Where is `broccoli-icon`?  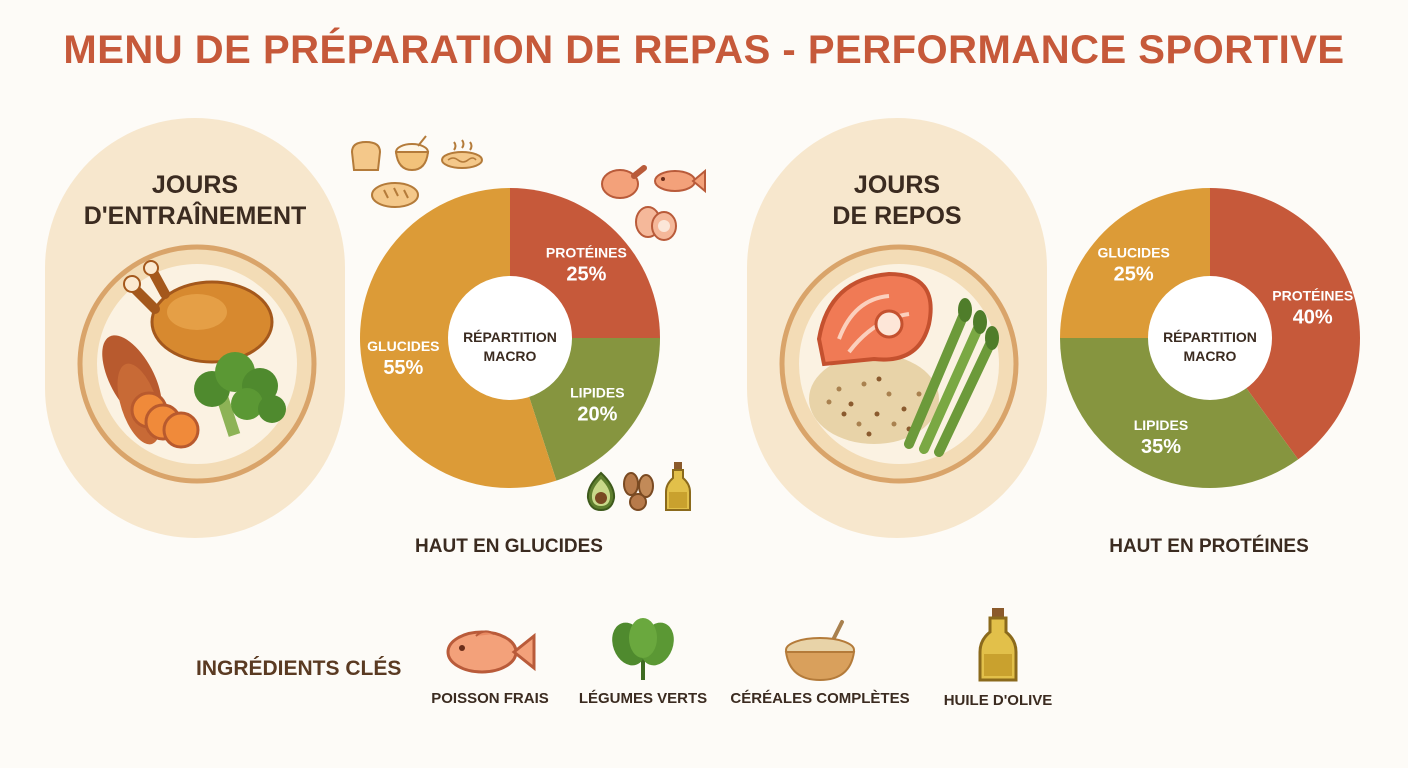 broccoli-icon is located at coordinates (240, 394).